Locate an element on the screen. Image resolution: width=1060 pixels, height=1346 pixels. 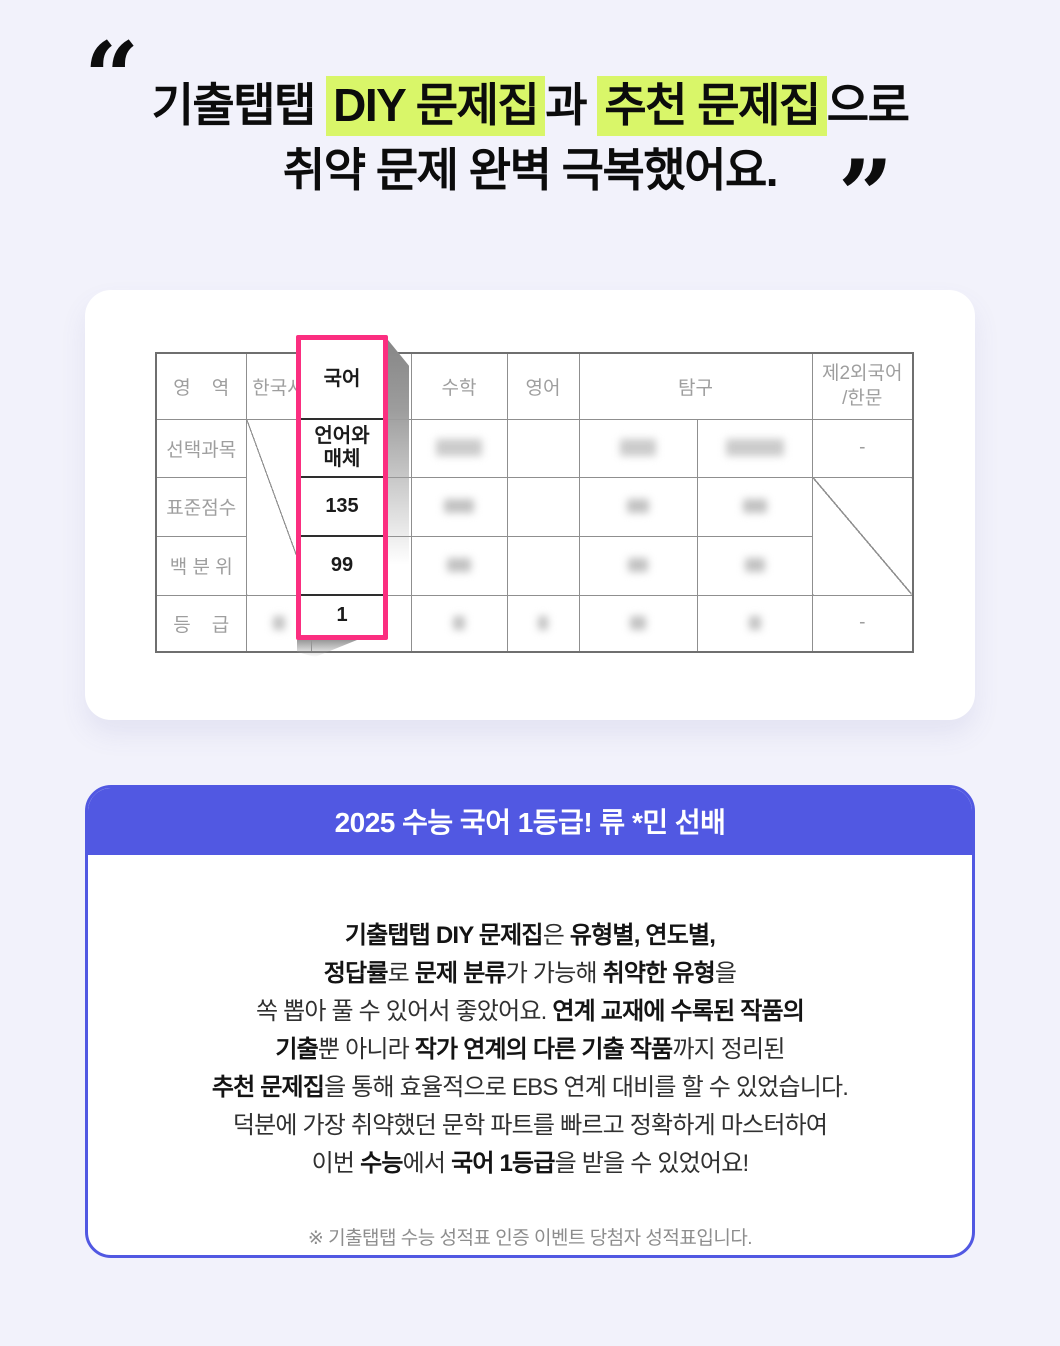
cell-secondlang-elective: - is located at coordinates (862, 448).